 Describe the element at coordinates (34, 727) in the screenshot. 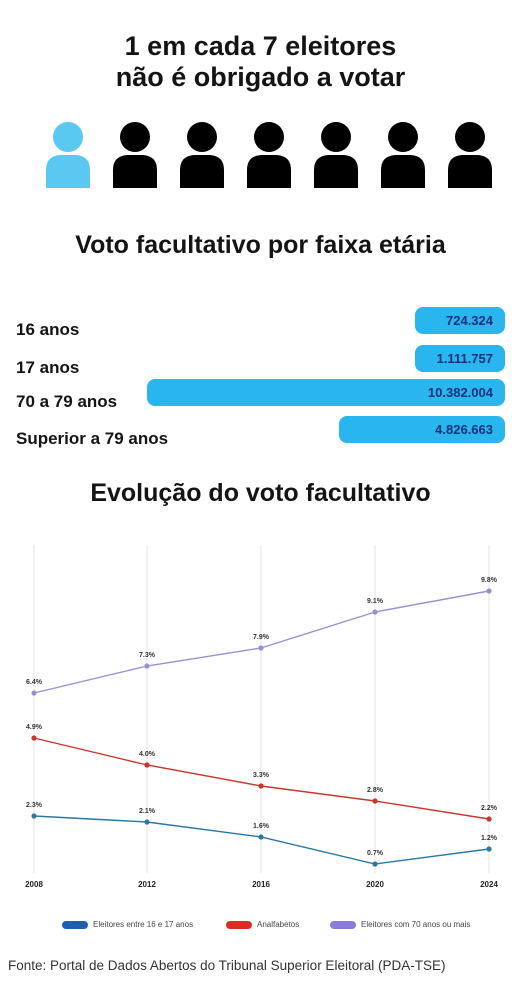

I see `data-label: 4.9%` at that location.